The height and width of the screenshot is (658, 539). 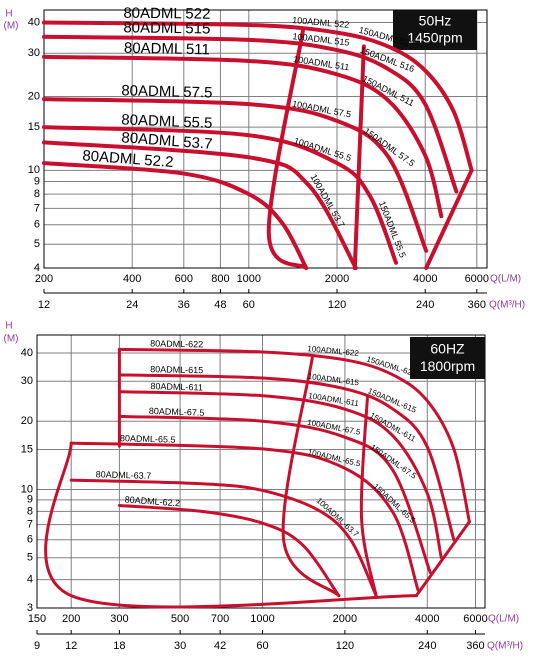 What do you see at coordinates (394, 503) in the screenshot?
I see `curve-annotation: 150ADML-65.5` at bounding box center [394, 503].